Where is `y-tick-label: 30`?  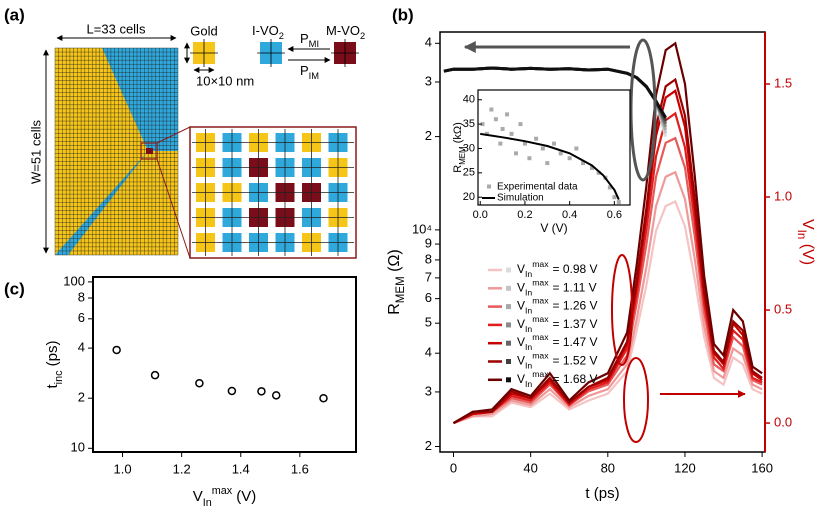 y-tick-label: 30 is located at coordinates (469, 148).